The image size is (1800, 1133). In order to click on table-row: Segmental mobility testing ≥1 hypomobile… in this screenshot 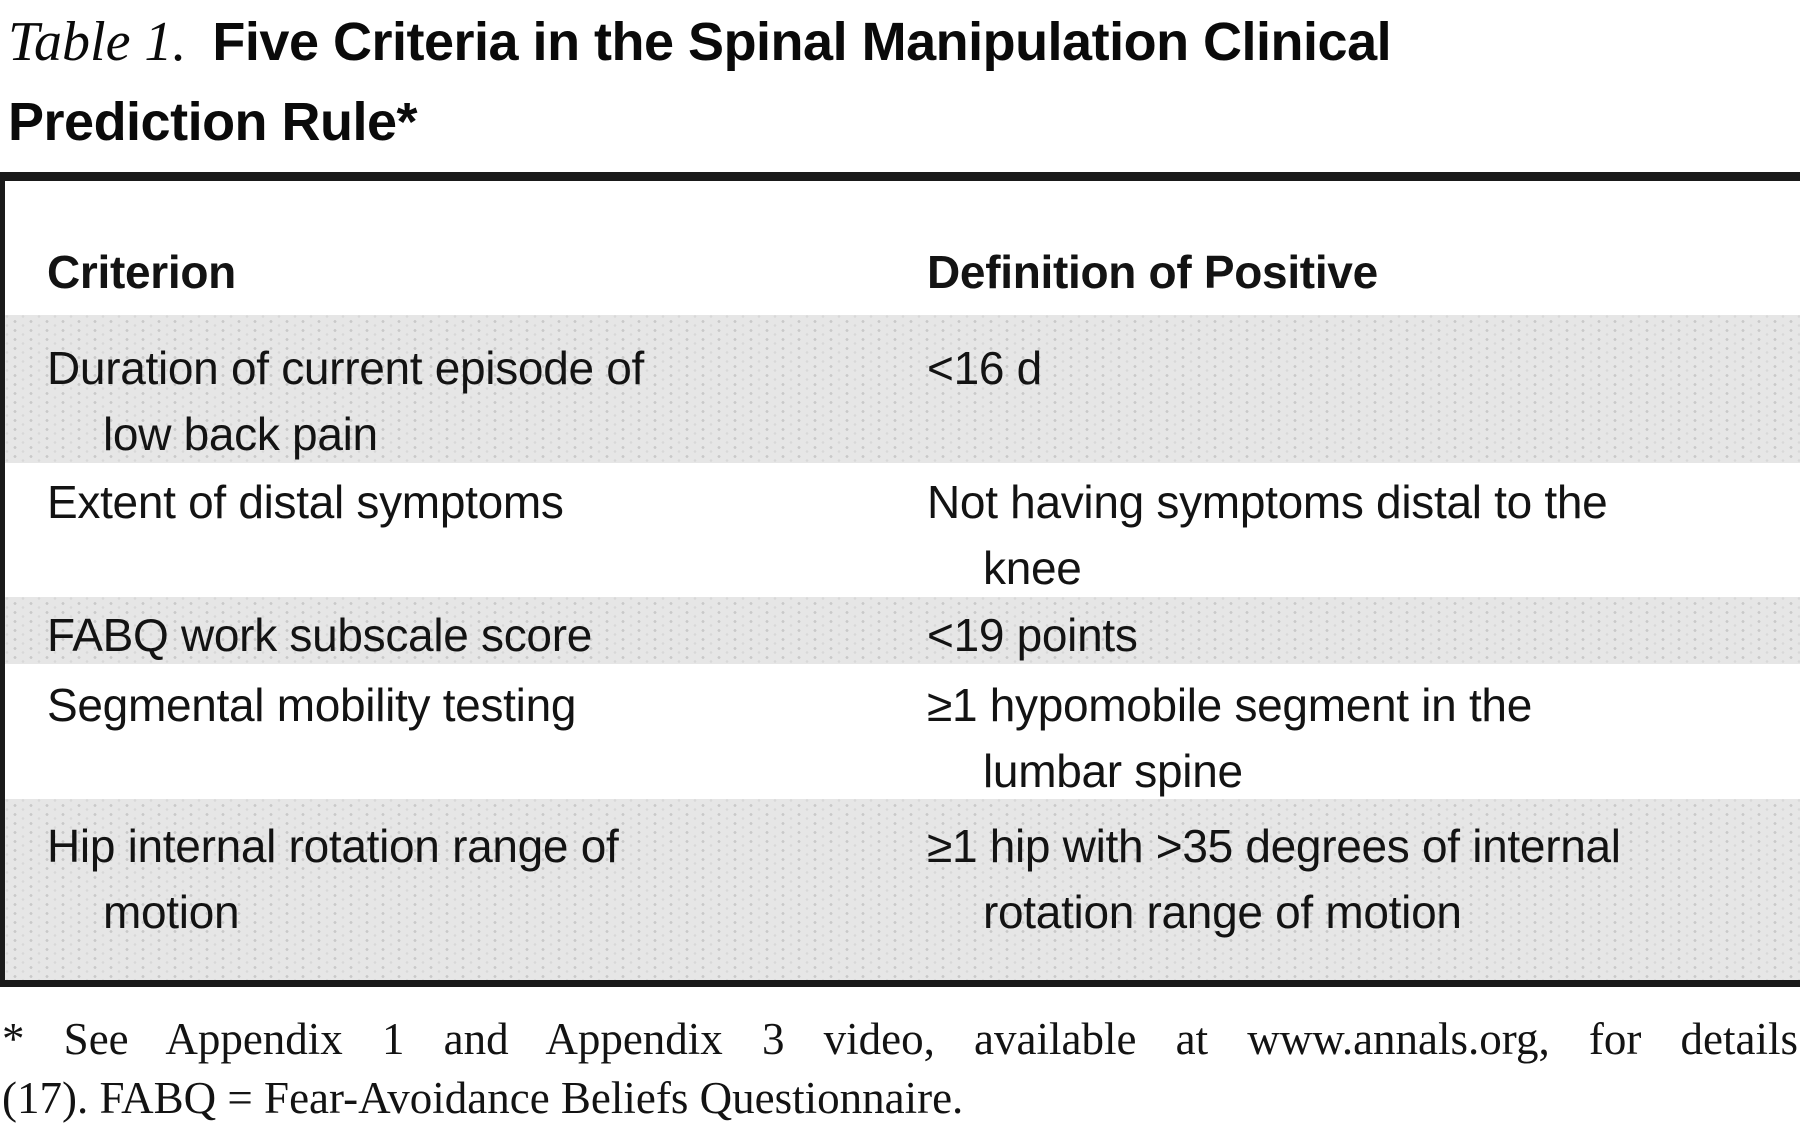, I will do `click(902, 731)`.